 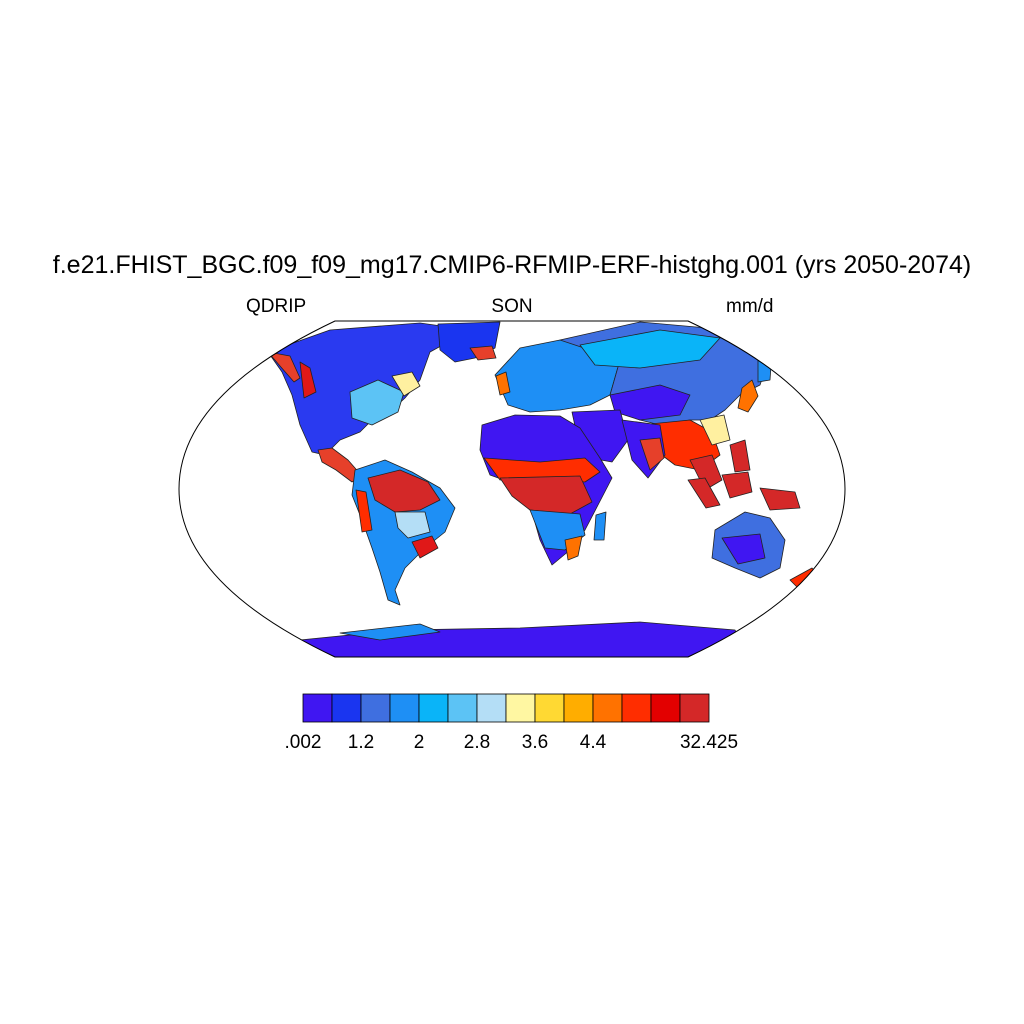 What do you see at coordinates (780, 499) in the screenshot?
I see `new-guinea` at bounding box center [780, 499].